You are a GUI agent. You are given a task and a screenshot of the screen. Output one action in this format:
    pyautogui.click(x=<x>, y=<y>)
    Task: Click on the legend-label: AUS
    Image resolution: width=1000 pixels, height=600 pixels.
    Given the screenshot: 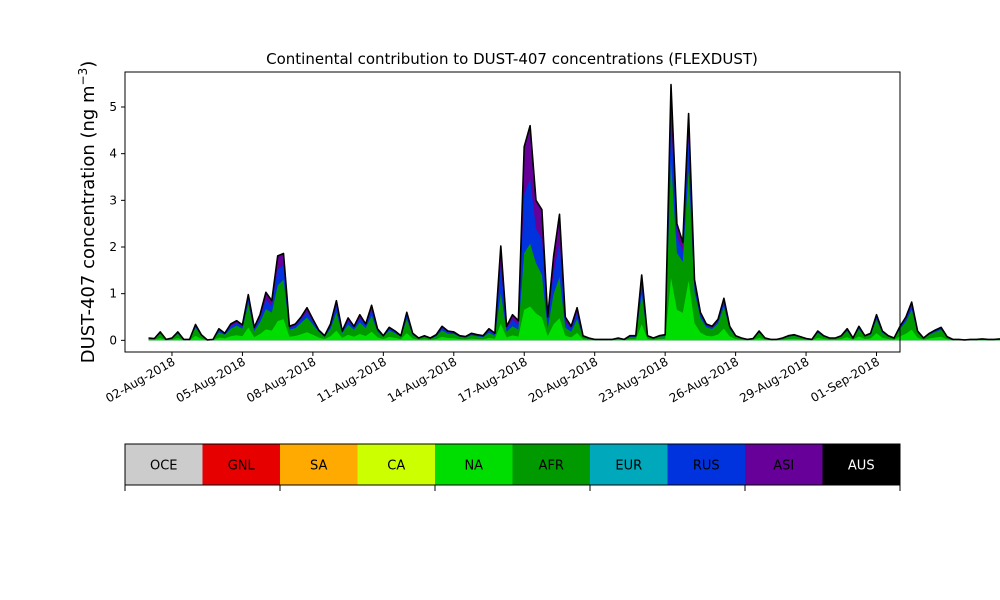 What is the action you would take?
    pyautogui.click(x=861, y=466)
    